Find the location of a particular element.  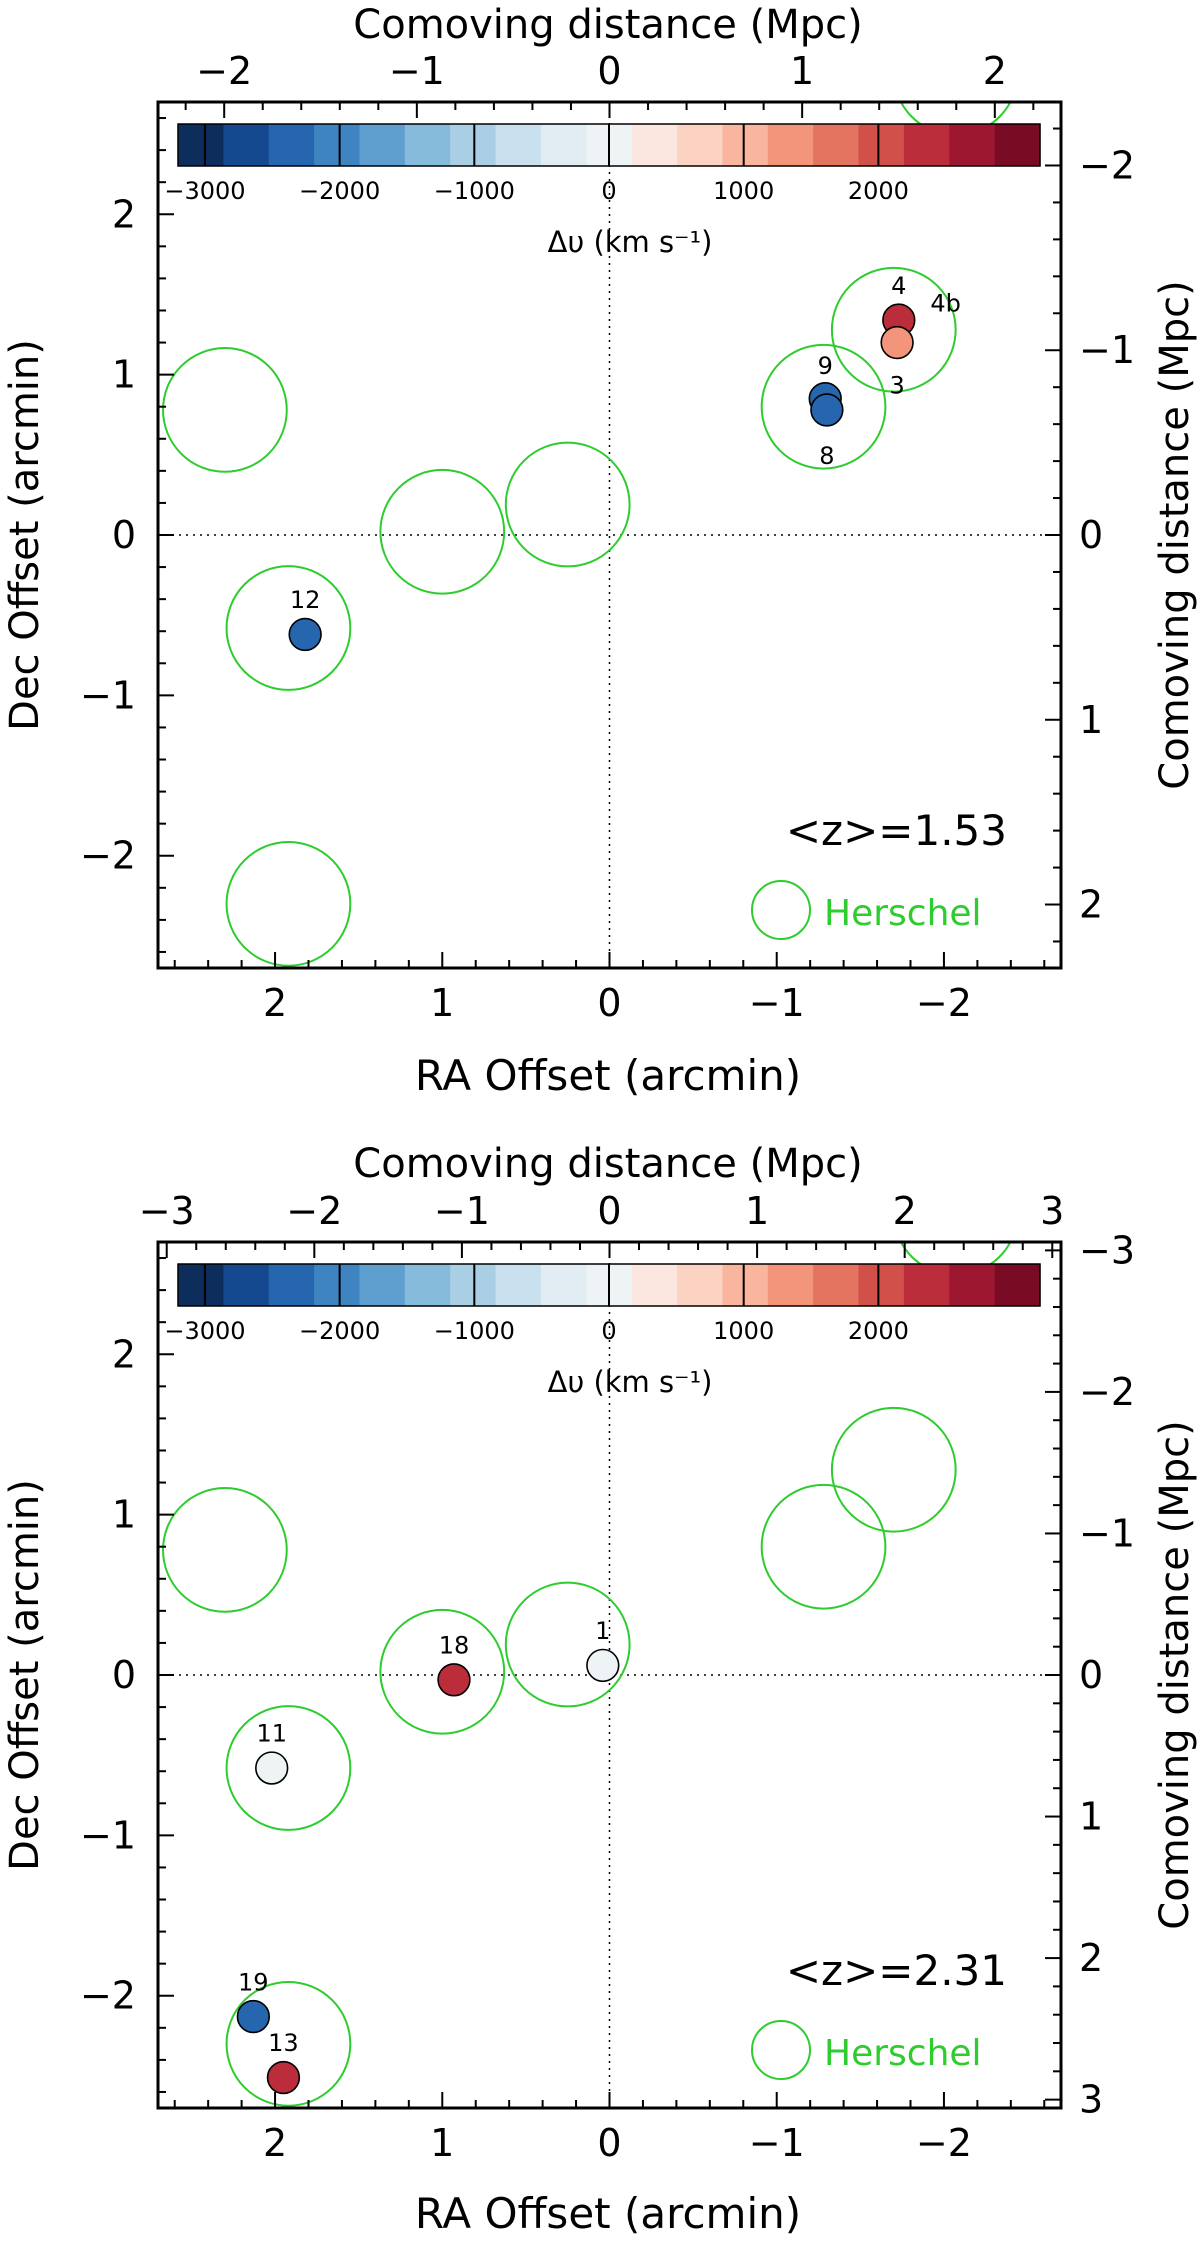

top-tick-label: −2 is located at coordinates (314, 1211).